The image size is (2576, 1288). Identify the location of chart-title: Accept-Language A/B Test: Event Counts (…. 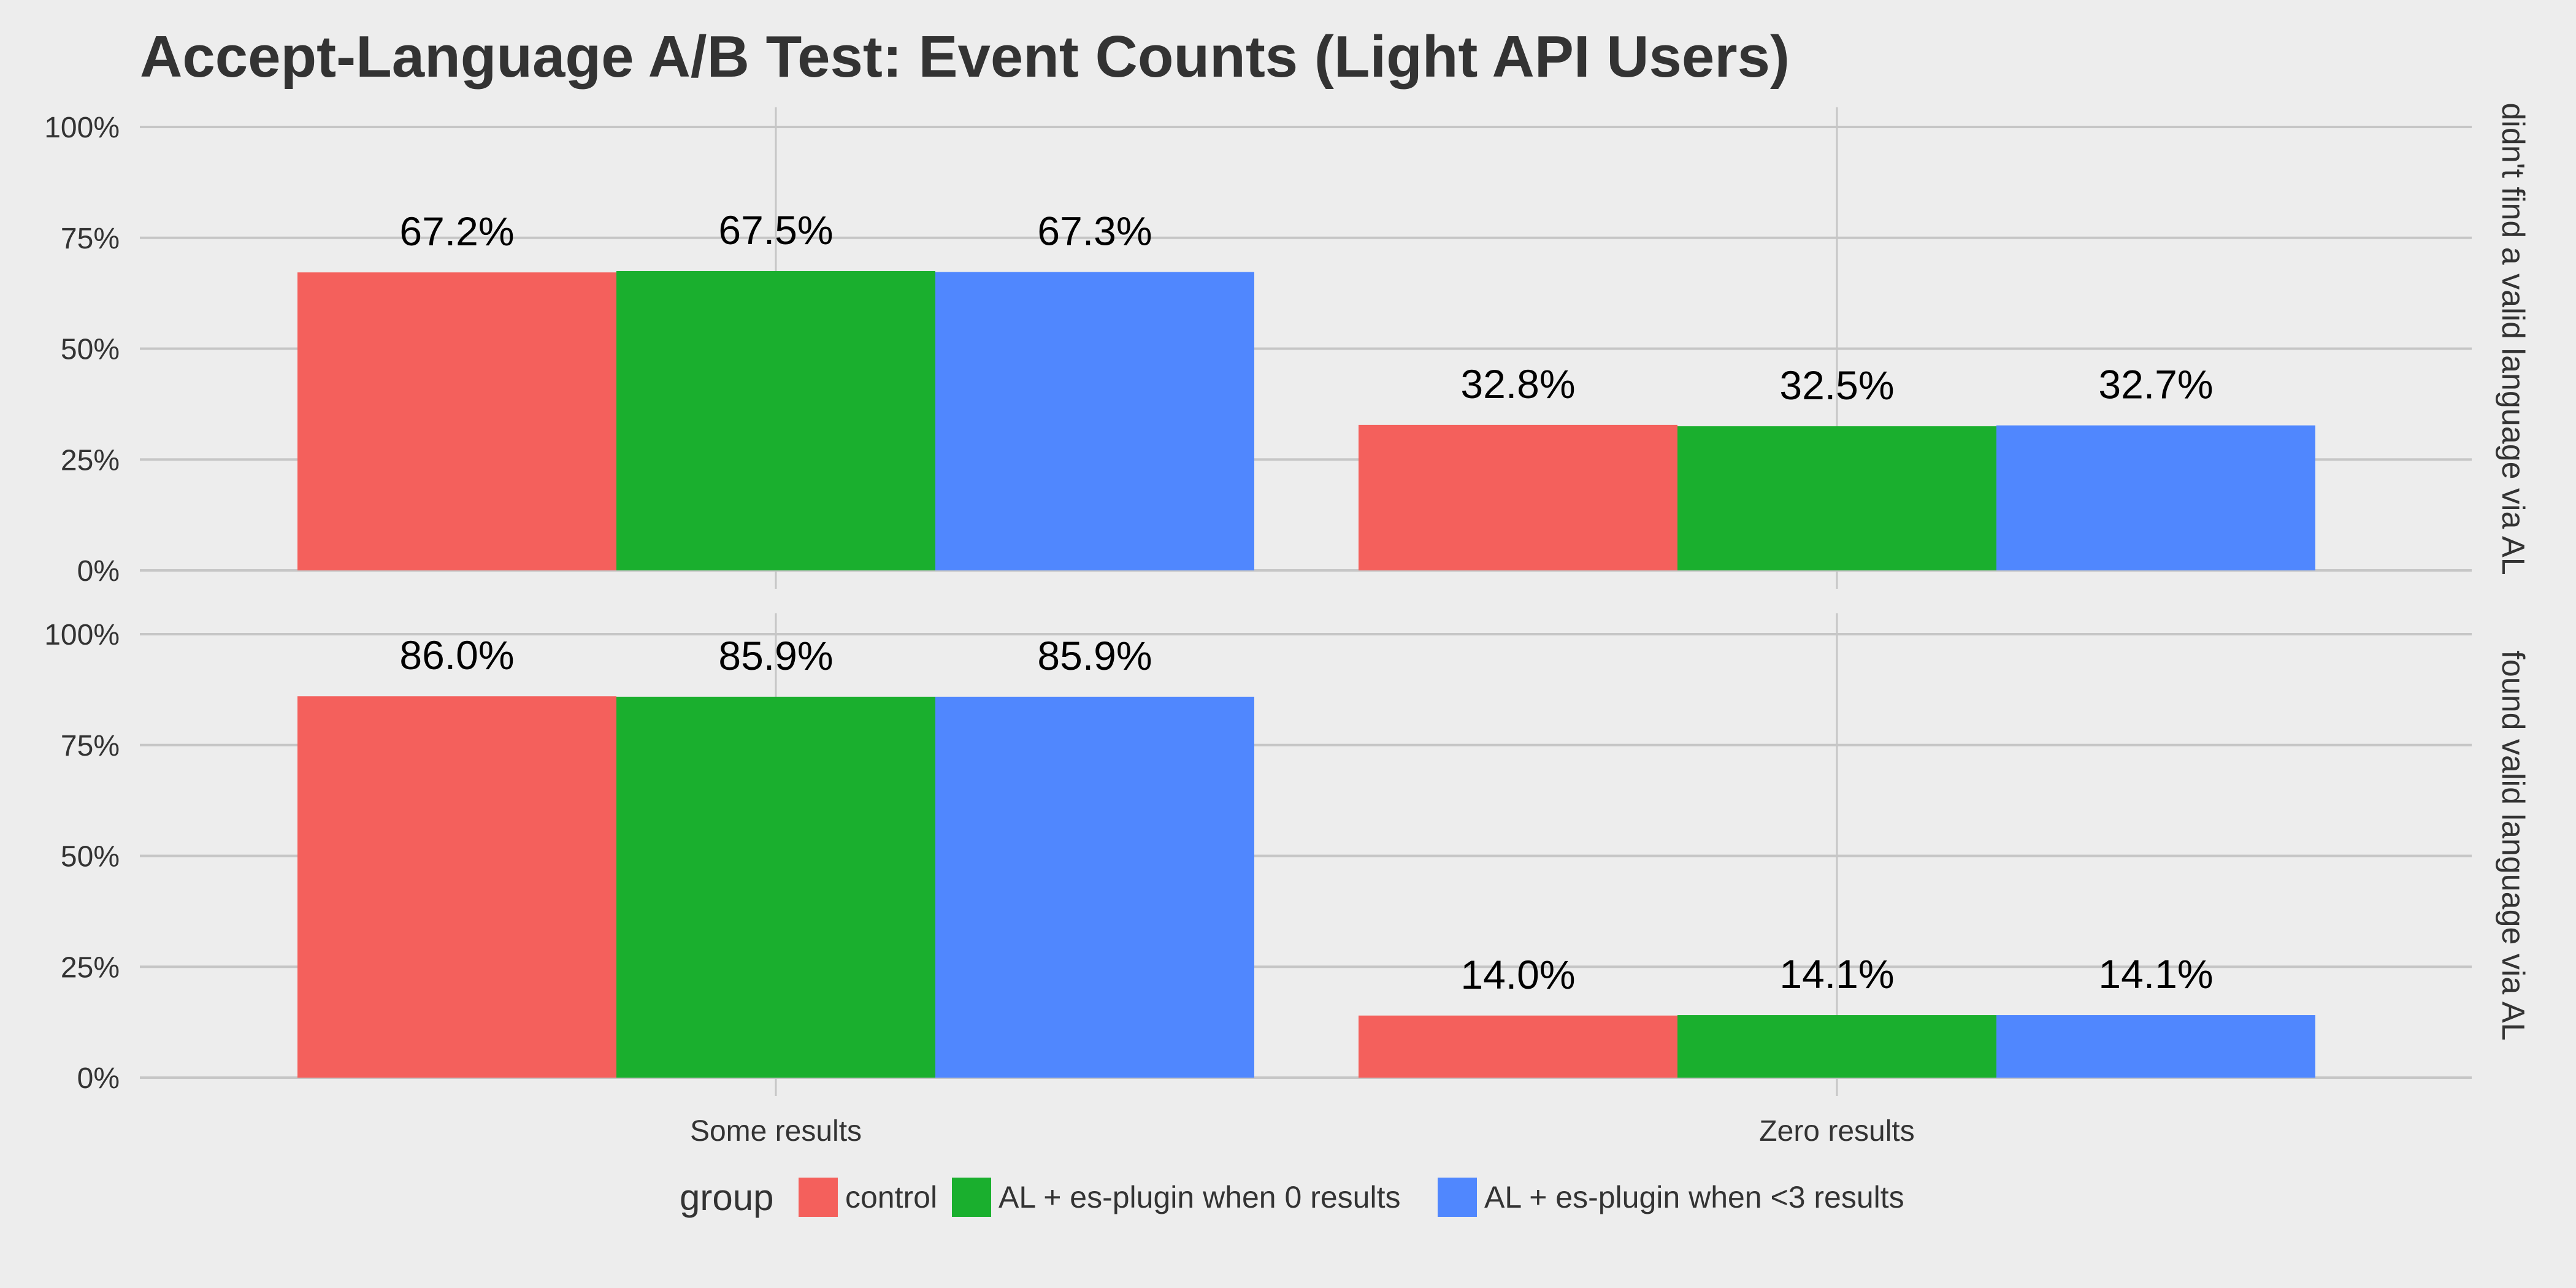
(965, 57).